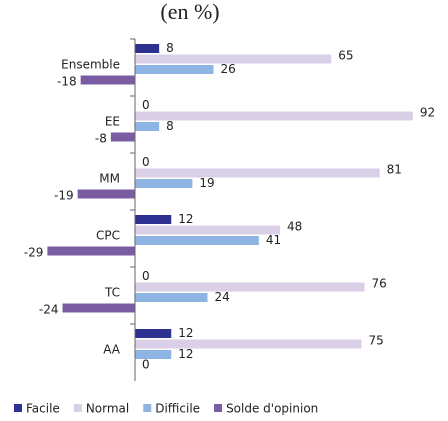  I want to click on value-label: 26, so click(228, 69).